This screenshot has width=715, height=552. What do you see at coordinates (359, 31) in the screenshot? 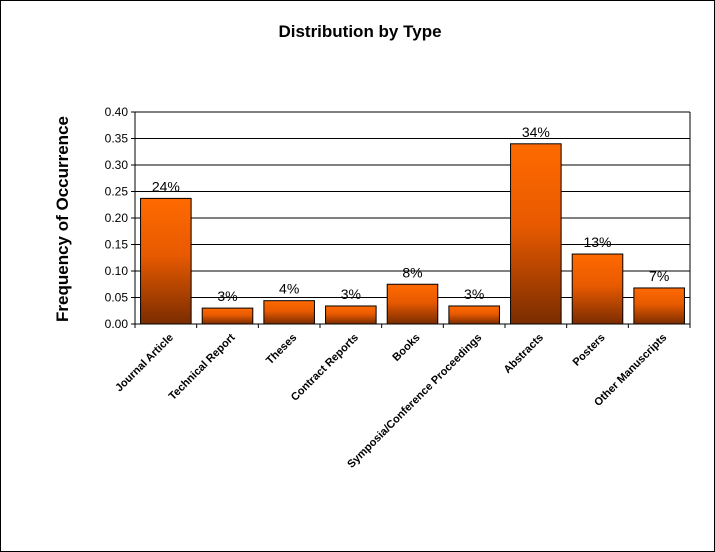
I see `chart-title: Distribution by Type` at bounding box center [359, 31].